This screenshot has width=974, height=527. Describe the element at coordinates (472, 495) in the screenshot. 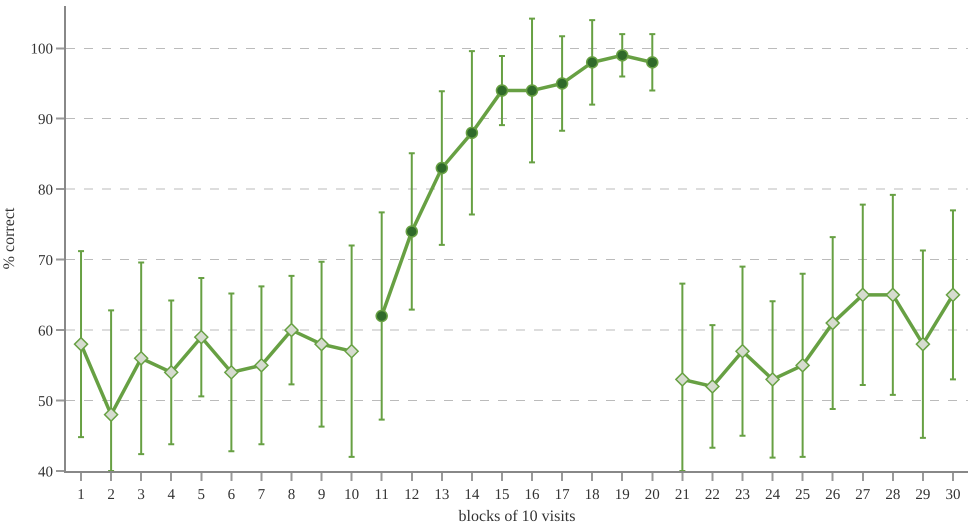

I see `x-tick-label: 14` at that location.